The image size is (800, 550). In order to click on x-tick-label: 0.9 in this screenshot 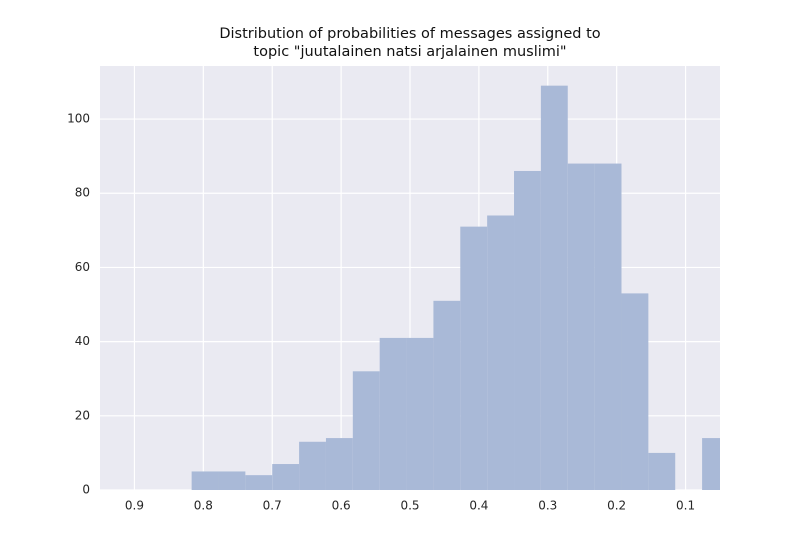, I will do `click(134, 506)`.